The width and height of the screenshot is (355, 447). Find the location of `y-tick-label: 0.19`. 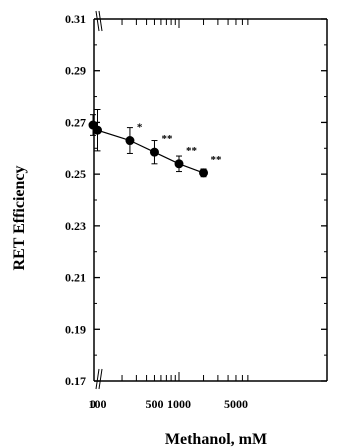

y-tick-label: 0.19 is located at coordinates (75, 329).